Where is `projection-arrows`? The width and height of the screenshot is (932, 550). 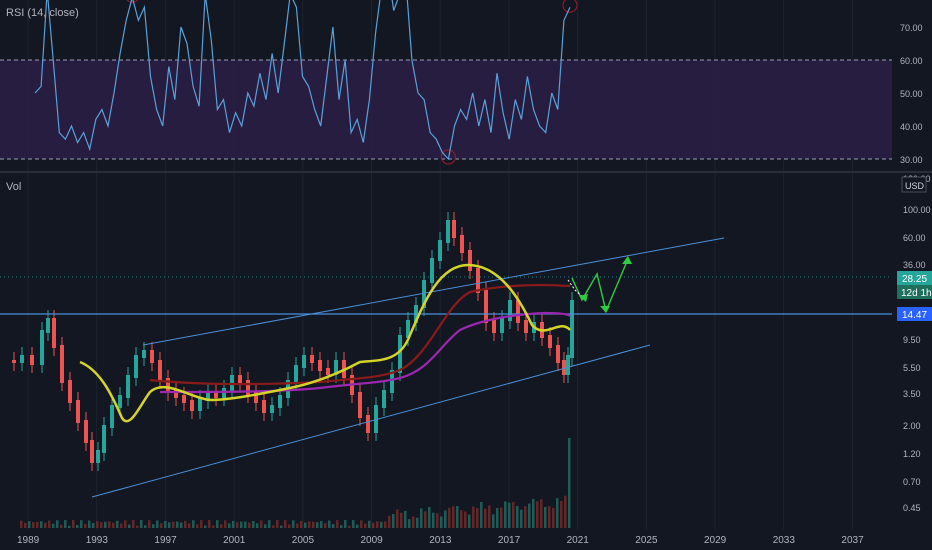
projection-arrows is located at coordinates (599, 285).